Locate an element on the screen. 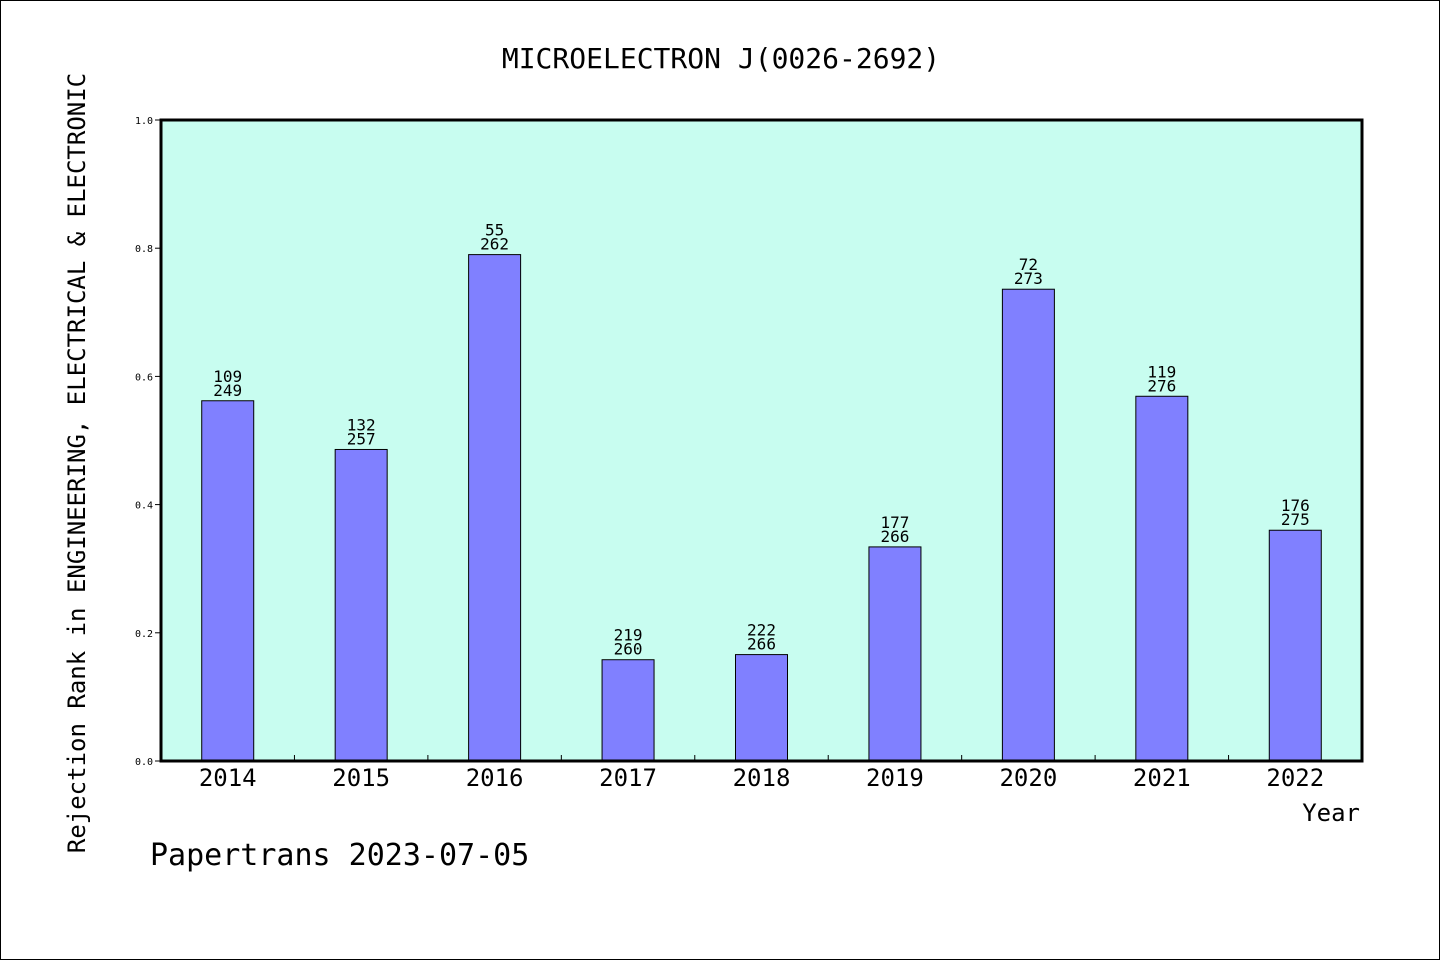 The image size is (1440, 964). y-tick-label: 0.0 is located at coordinates (144, 762).